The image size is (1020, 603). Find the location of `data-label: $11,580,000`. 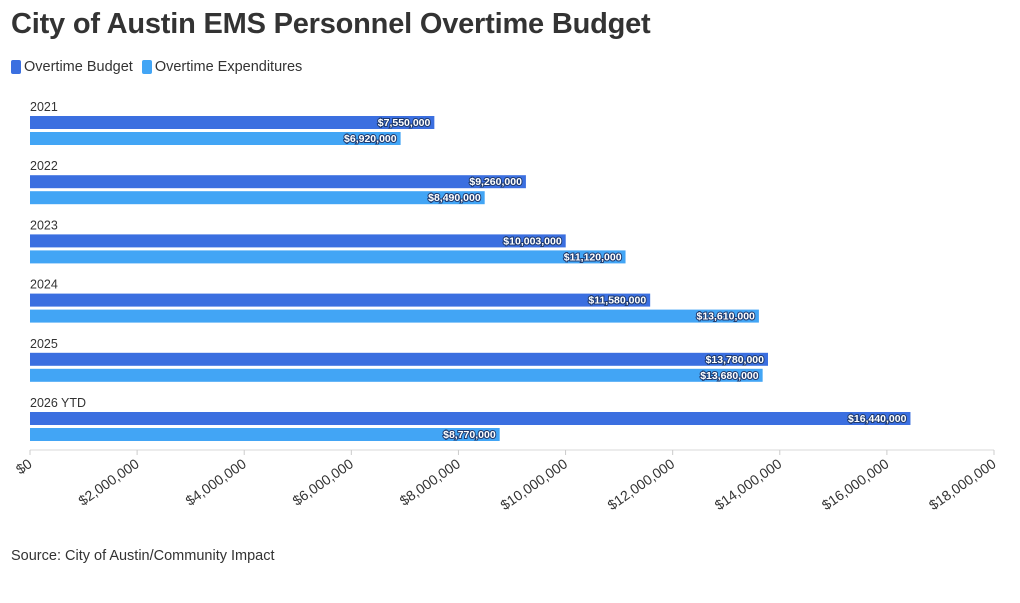

data-label: $11,580,000 is located at coordinates (617, 301).